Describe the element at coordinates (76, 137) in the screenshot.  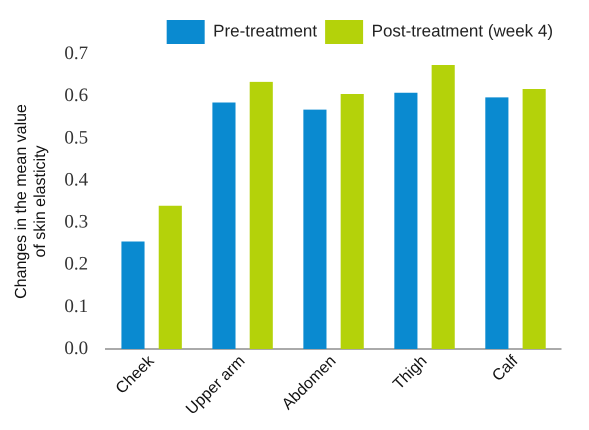
I see `y-tick-label: 0.5` at that location.